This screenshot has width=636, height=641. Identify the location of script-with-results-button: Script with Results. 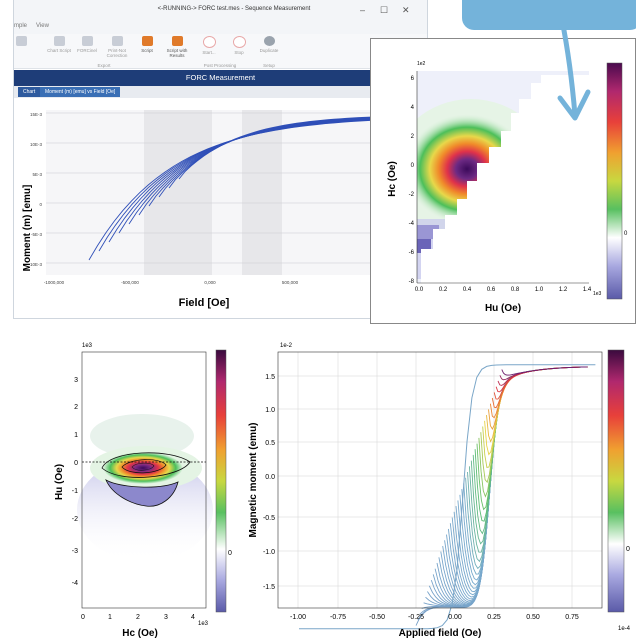
(177, 47).